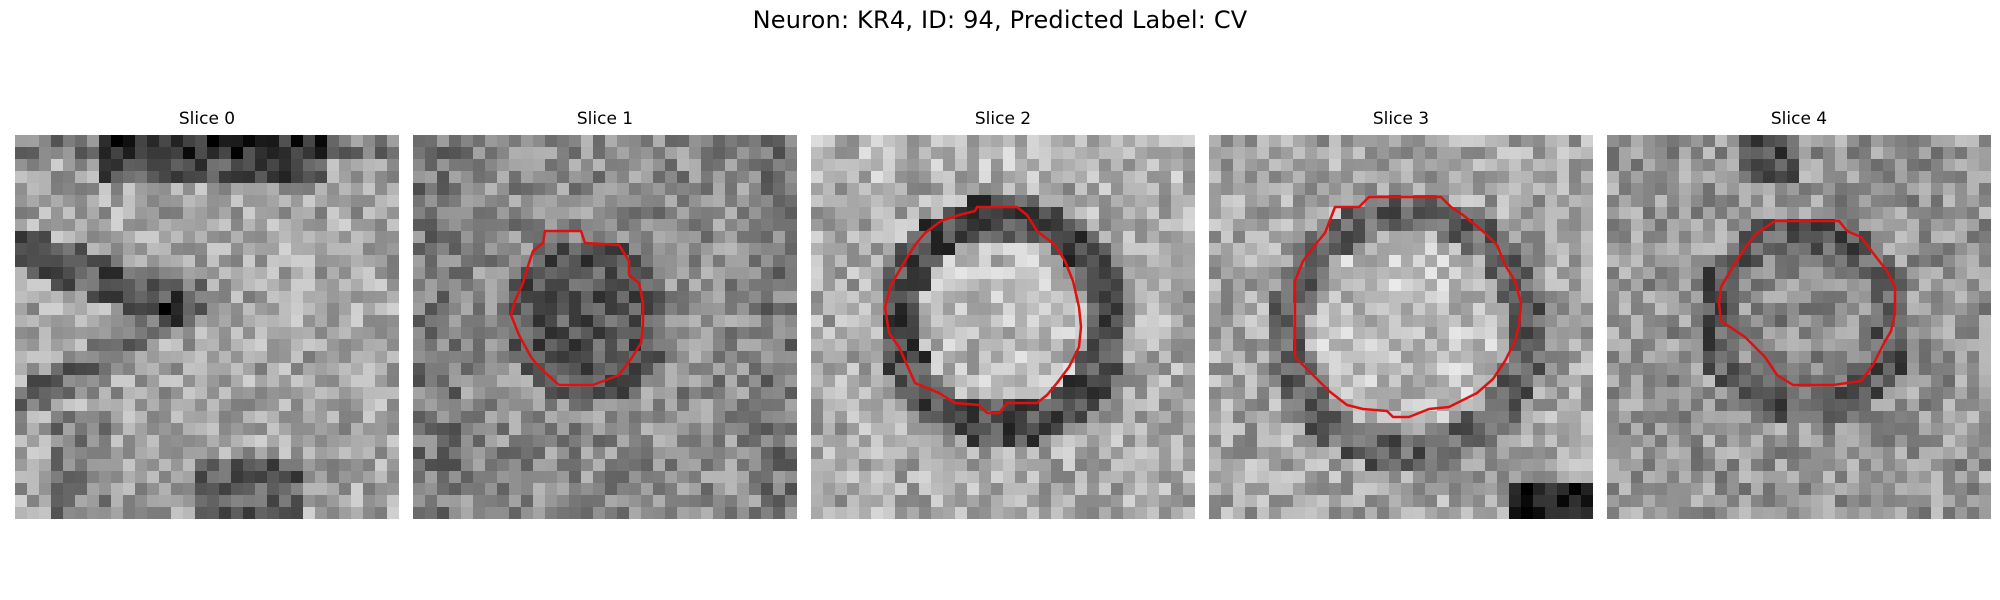 Image resolution: width=2000 pixels, height=600 pixels. I want to click on slice-2-title: Slice 2, so click(1003, 119).